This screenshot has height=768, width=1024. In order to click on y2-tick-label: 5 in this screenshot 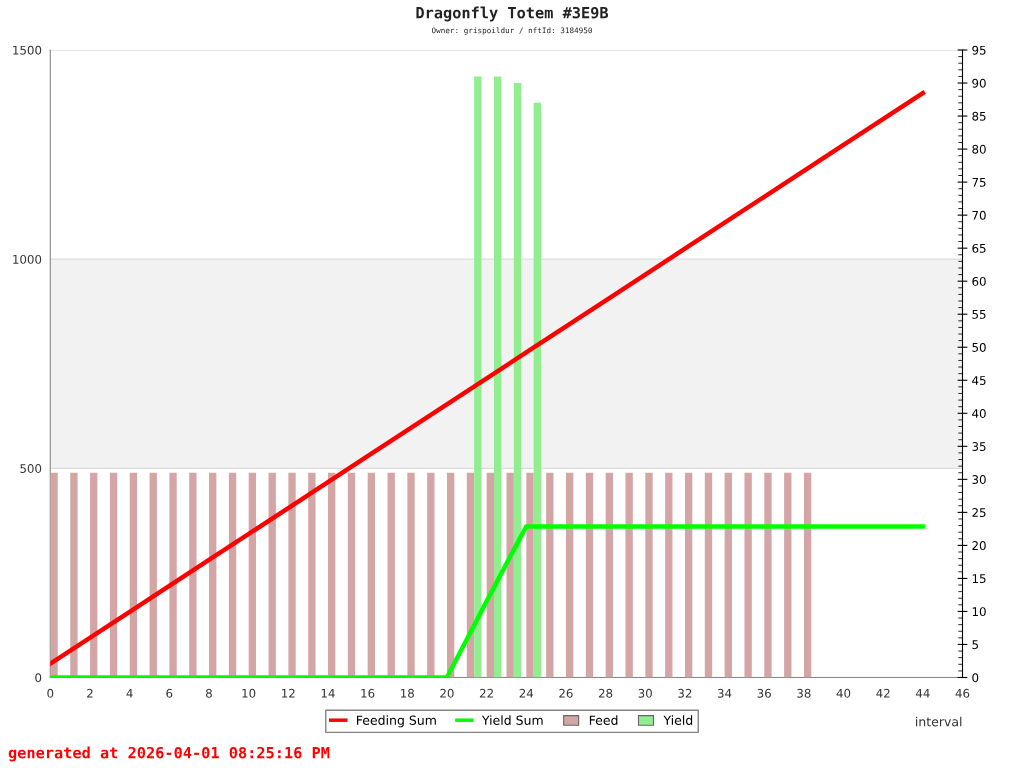, I will do `click(975, 645)`.